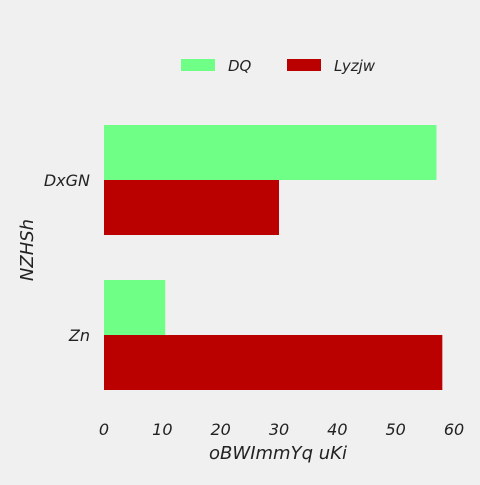 The image size is (480, 485). I want to click on x-tick-labels: 0 10 20 30 40 50 60, so click(281, 429).